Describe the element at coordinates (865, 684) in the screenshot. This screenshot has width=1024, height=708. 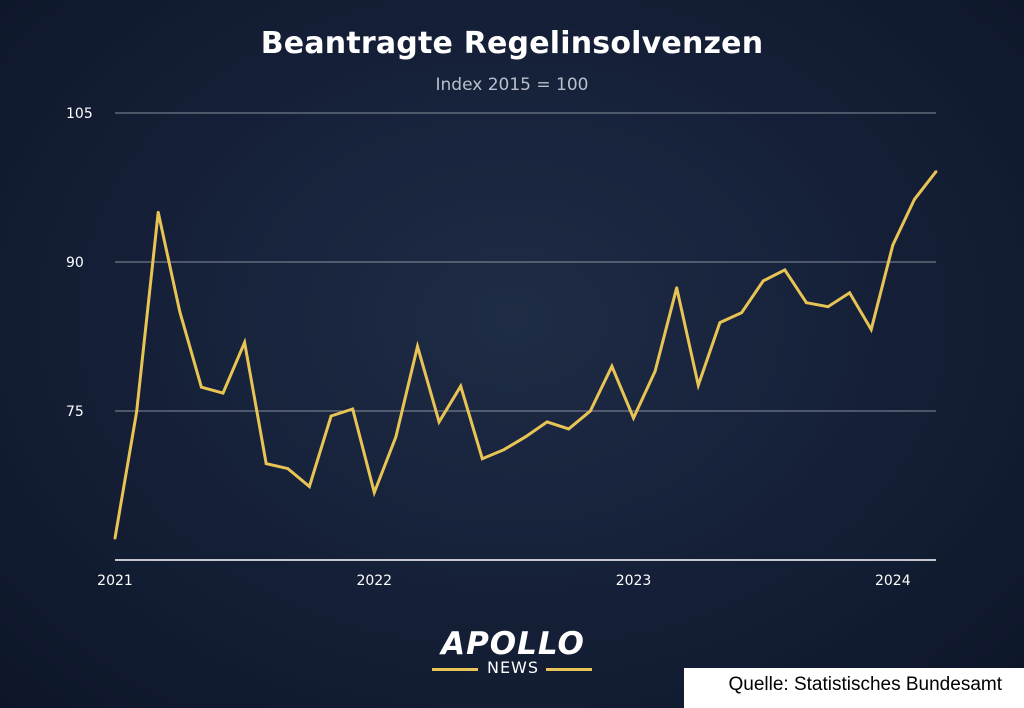
I see `source-note: Quelle: Statistisches Bundesamt` at that location.